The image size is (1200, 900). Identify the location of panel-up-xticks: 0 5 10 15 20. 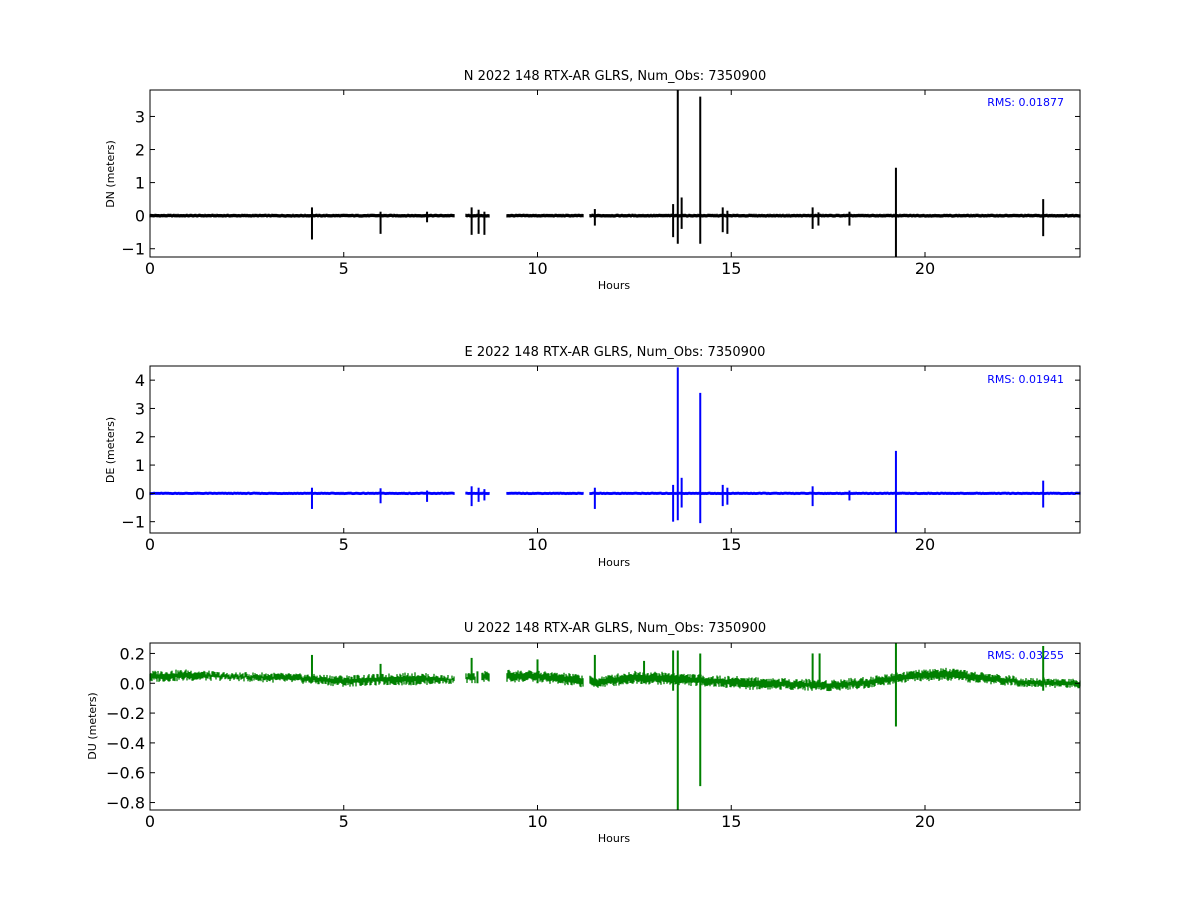
(540, 737).